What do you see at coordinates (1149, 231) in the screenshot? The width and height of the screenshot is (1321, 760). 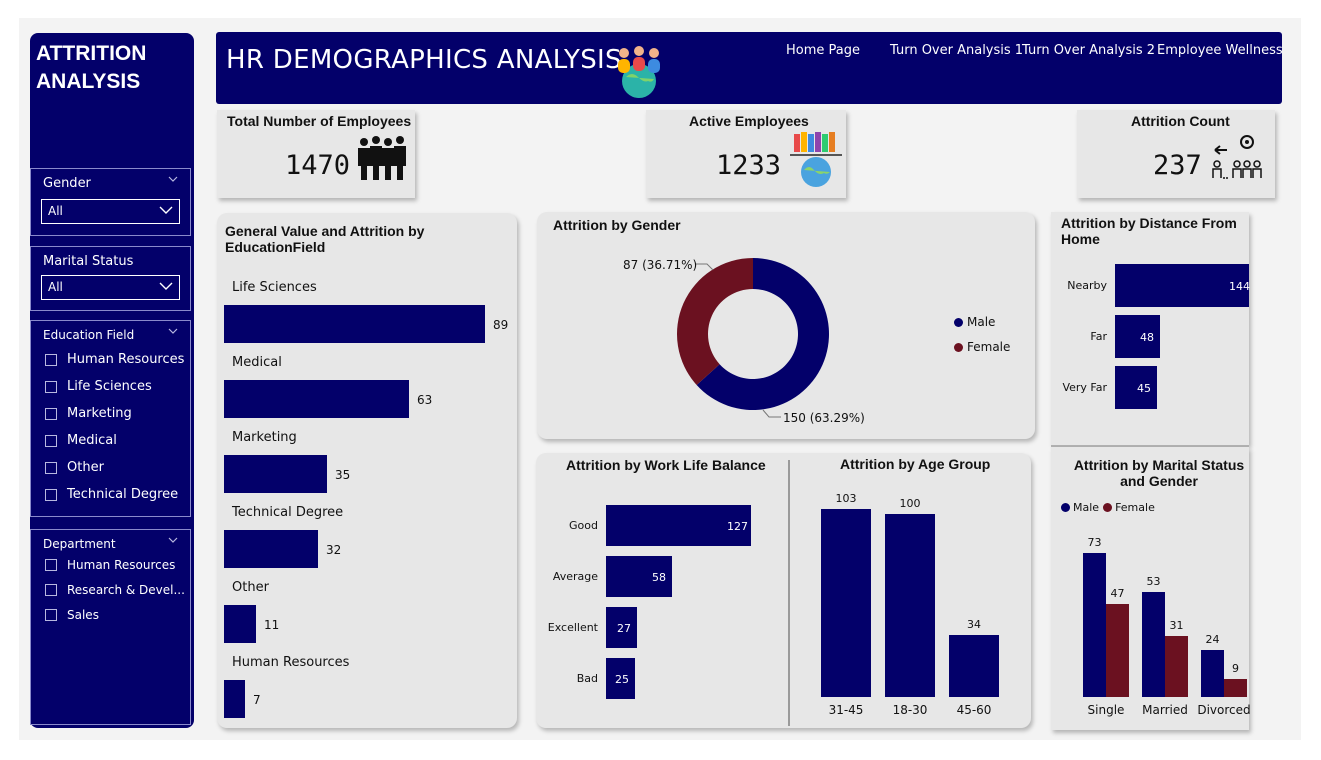 I see `chart-title: Attrition by Distance From Home` at bounding box center [1149, 231].